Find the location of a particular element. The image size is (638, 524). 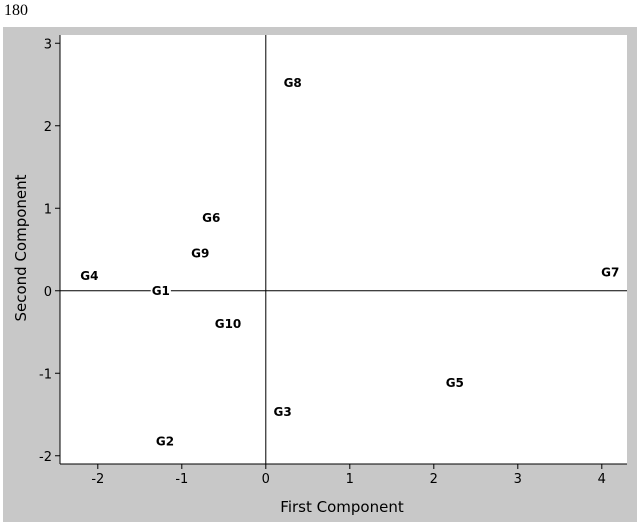

data-point-label: G8 is located at coordinates (293, 83).